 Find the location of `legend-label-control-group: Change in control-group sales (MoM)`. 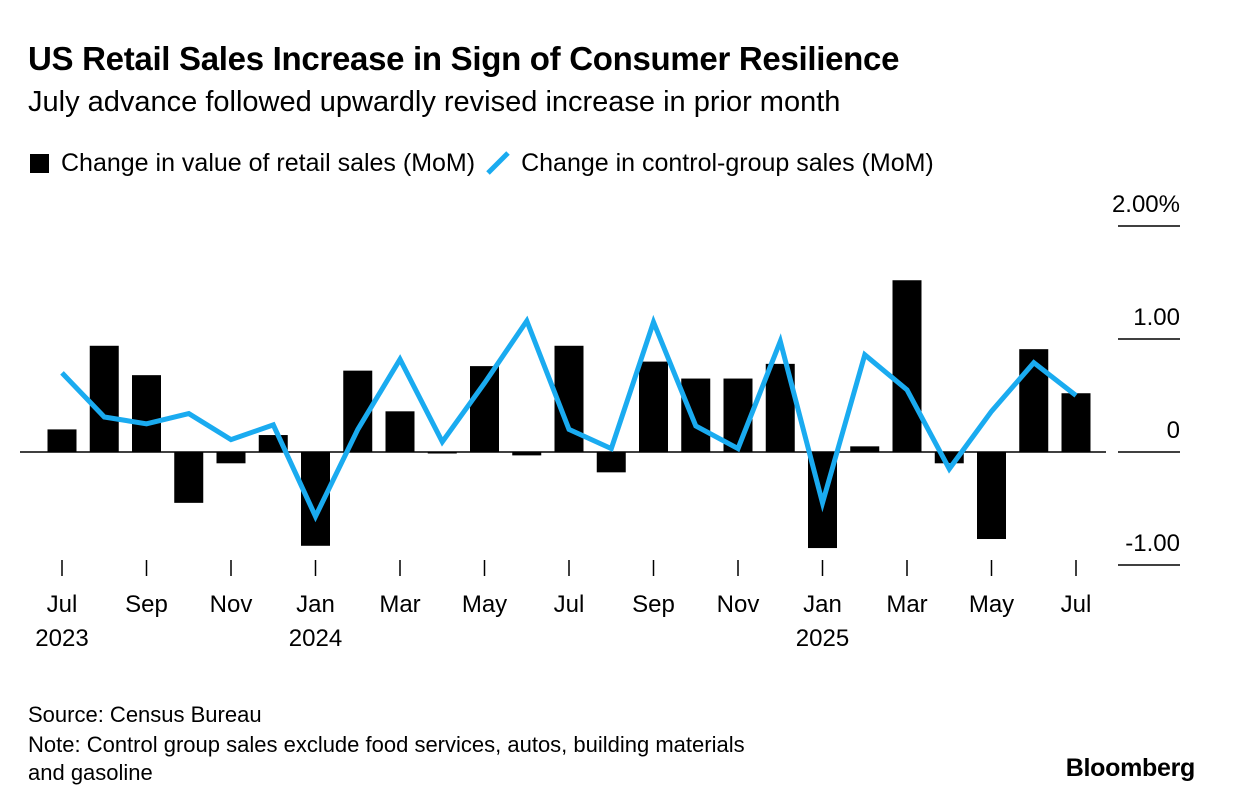

legend-label-control-group: Change in control-group sales (MoM) is located at coordinates (727, 162).